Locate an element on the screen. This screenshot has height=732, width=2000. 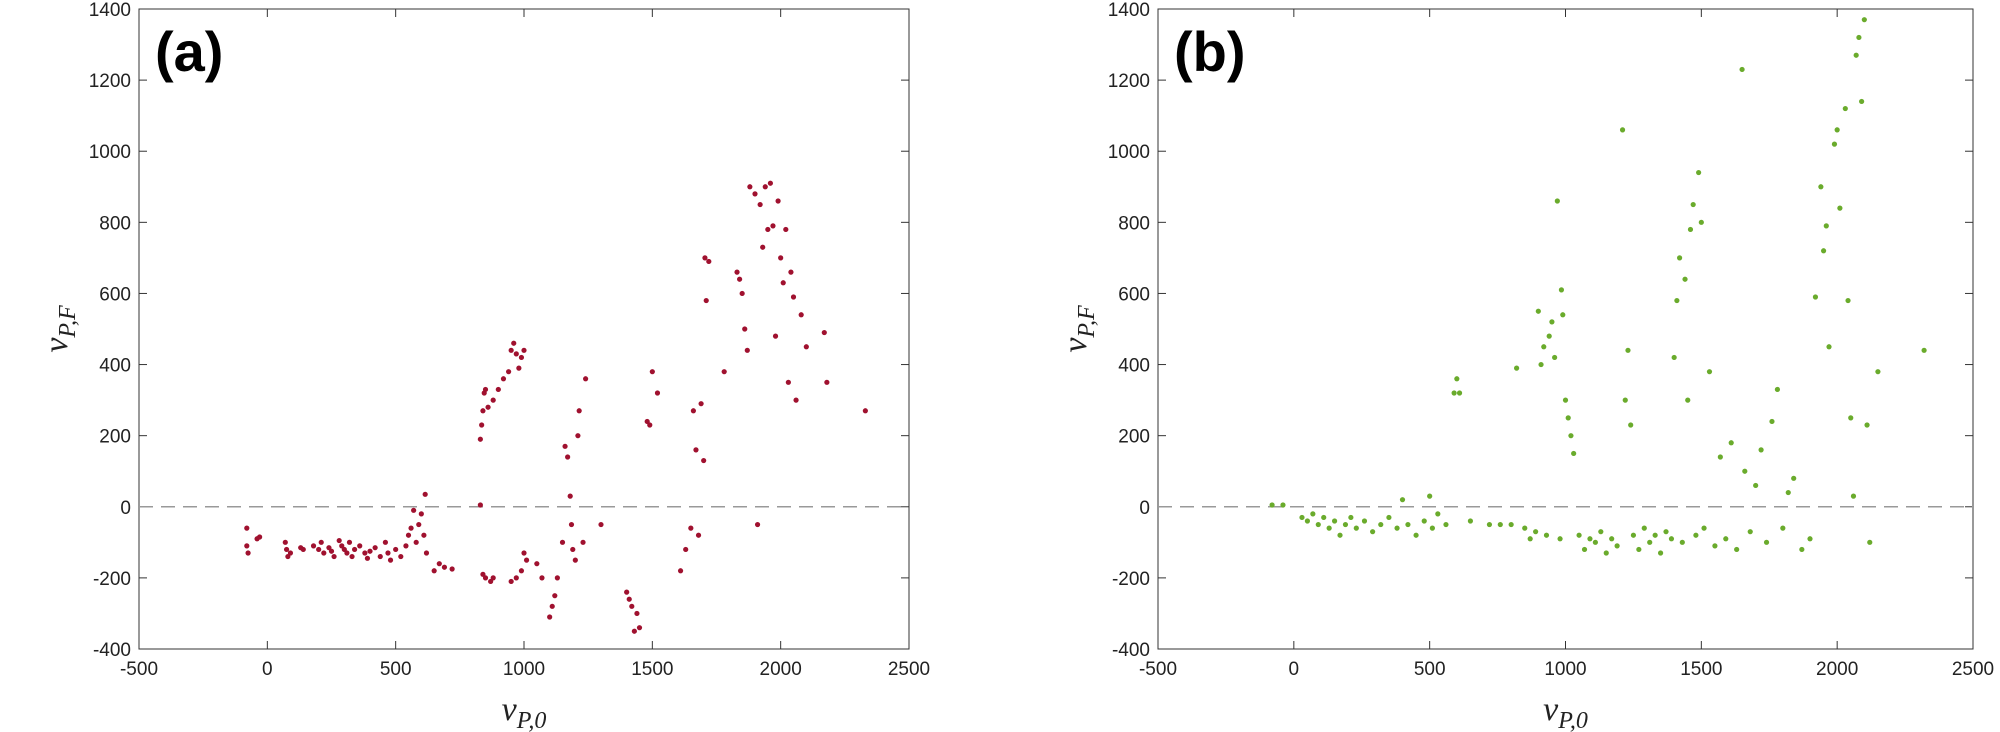
x-axis-label-base: v is located at coordinates (1551, 709).